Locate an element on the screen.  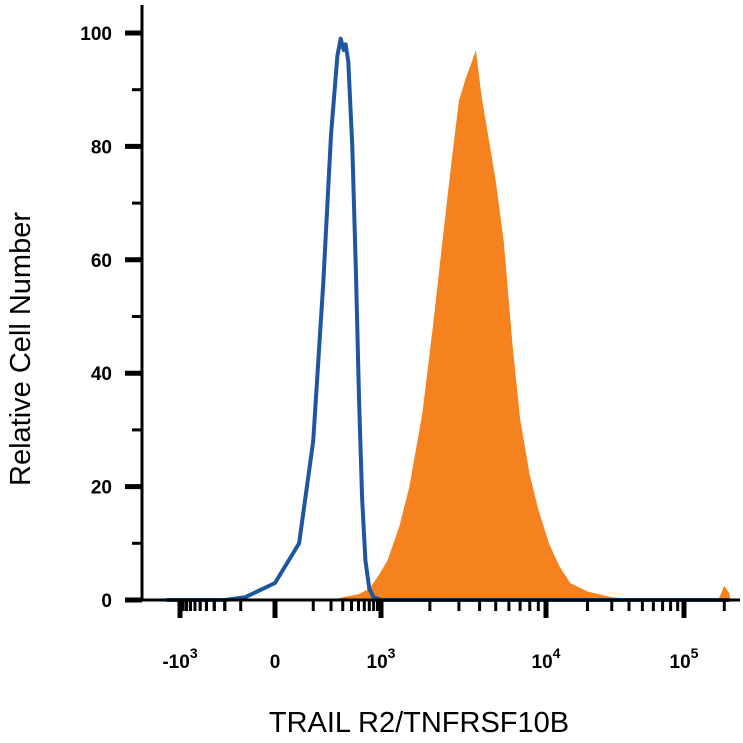
y-tick-label: 20 is located at coordinates (101, 488).